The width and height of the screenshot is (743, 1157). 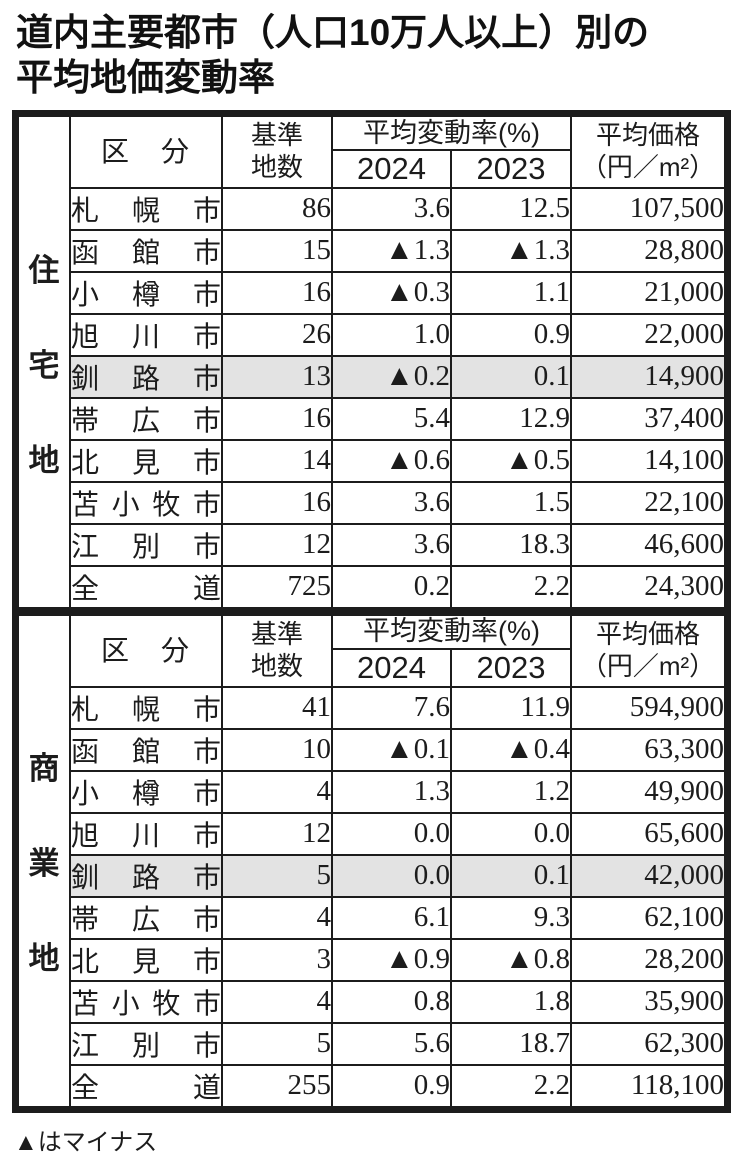 What do you see at coordinates (511, 1043) in the screenshot?
I see `rate-2023-cell: 18.7` at bounding box center [511, 1043].